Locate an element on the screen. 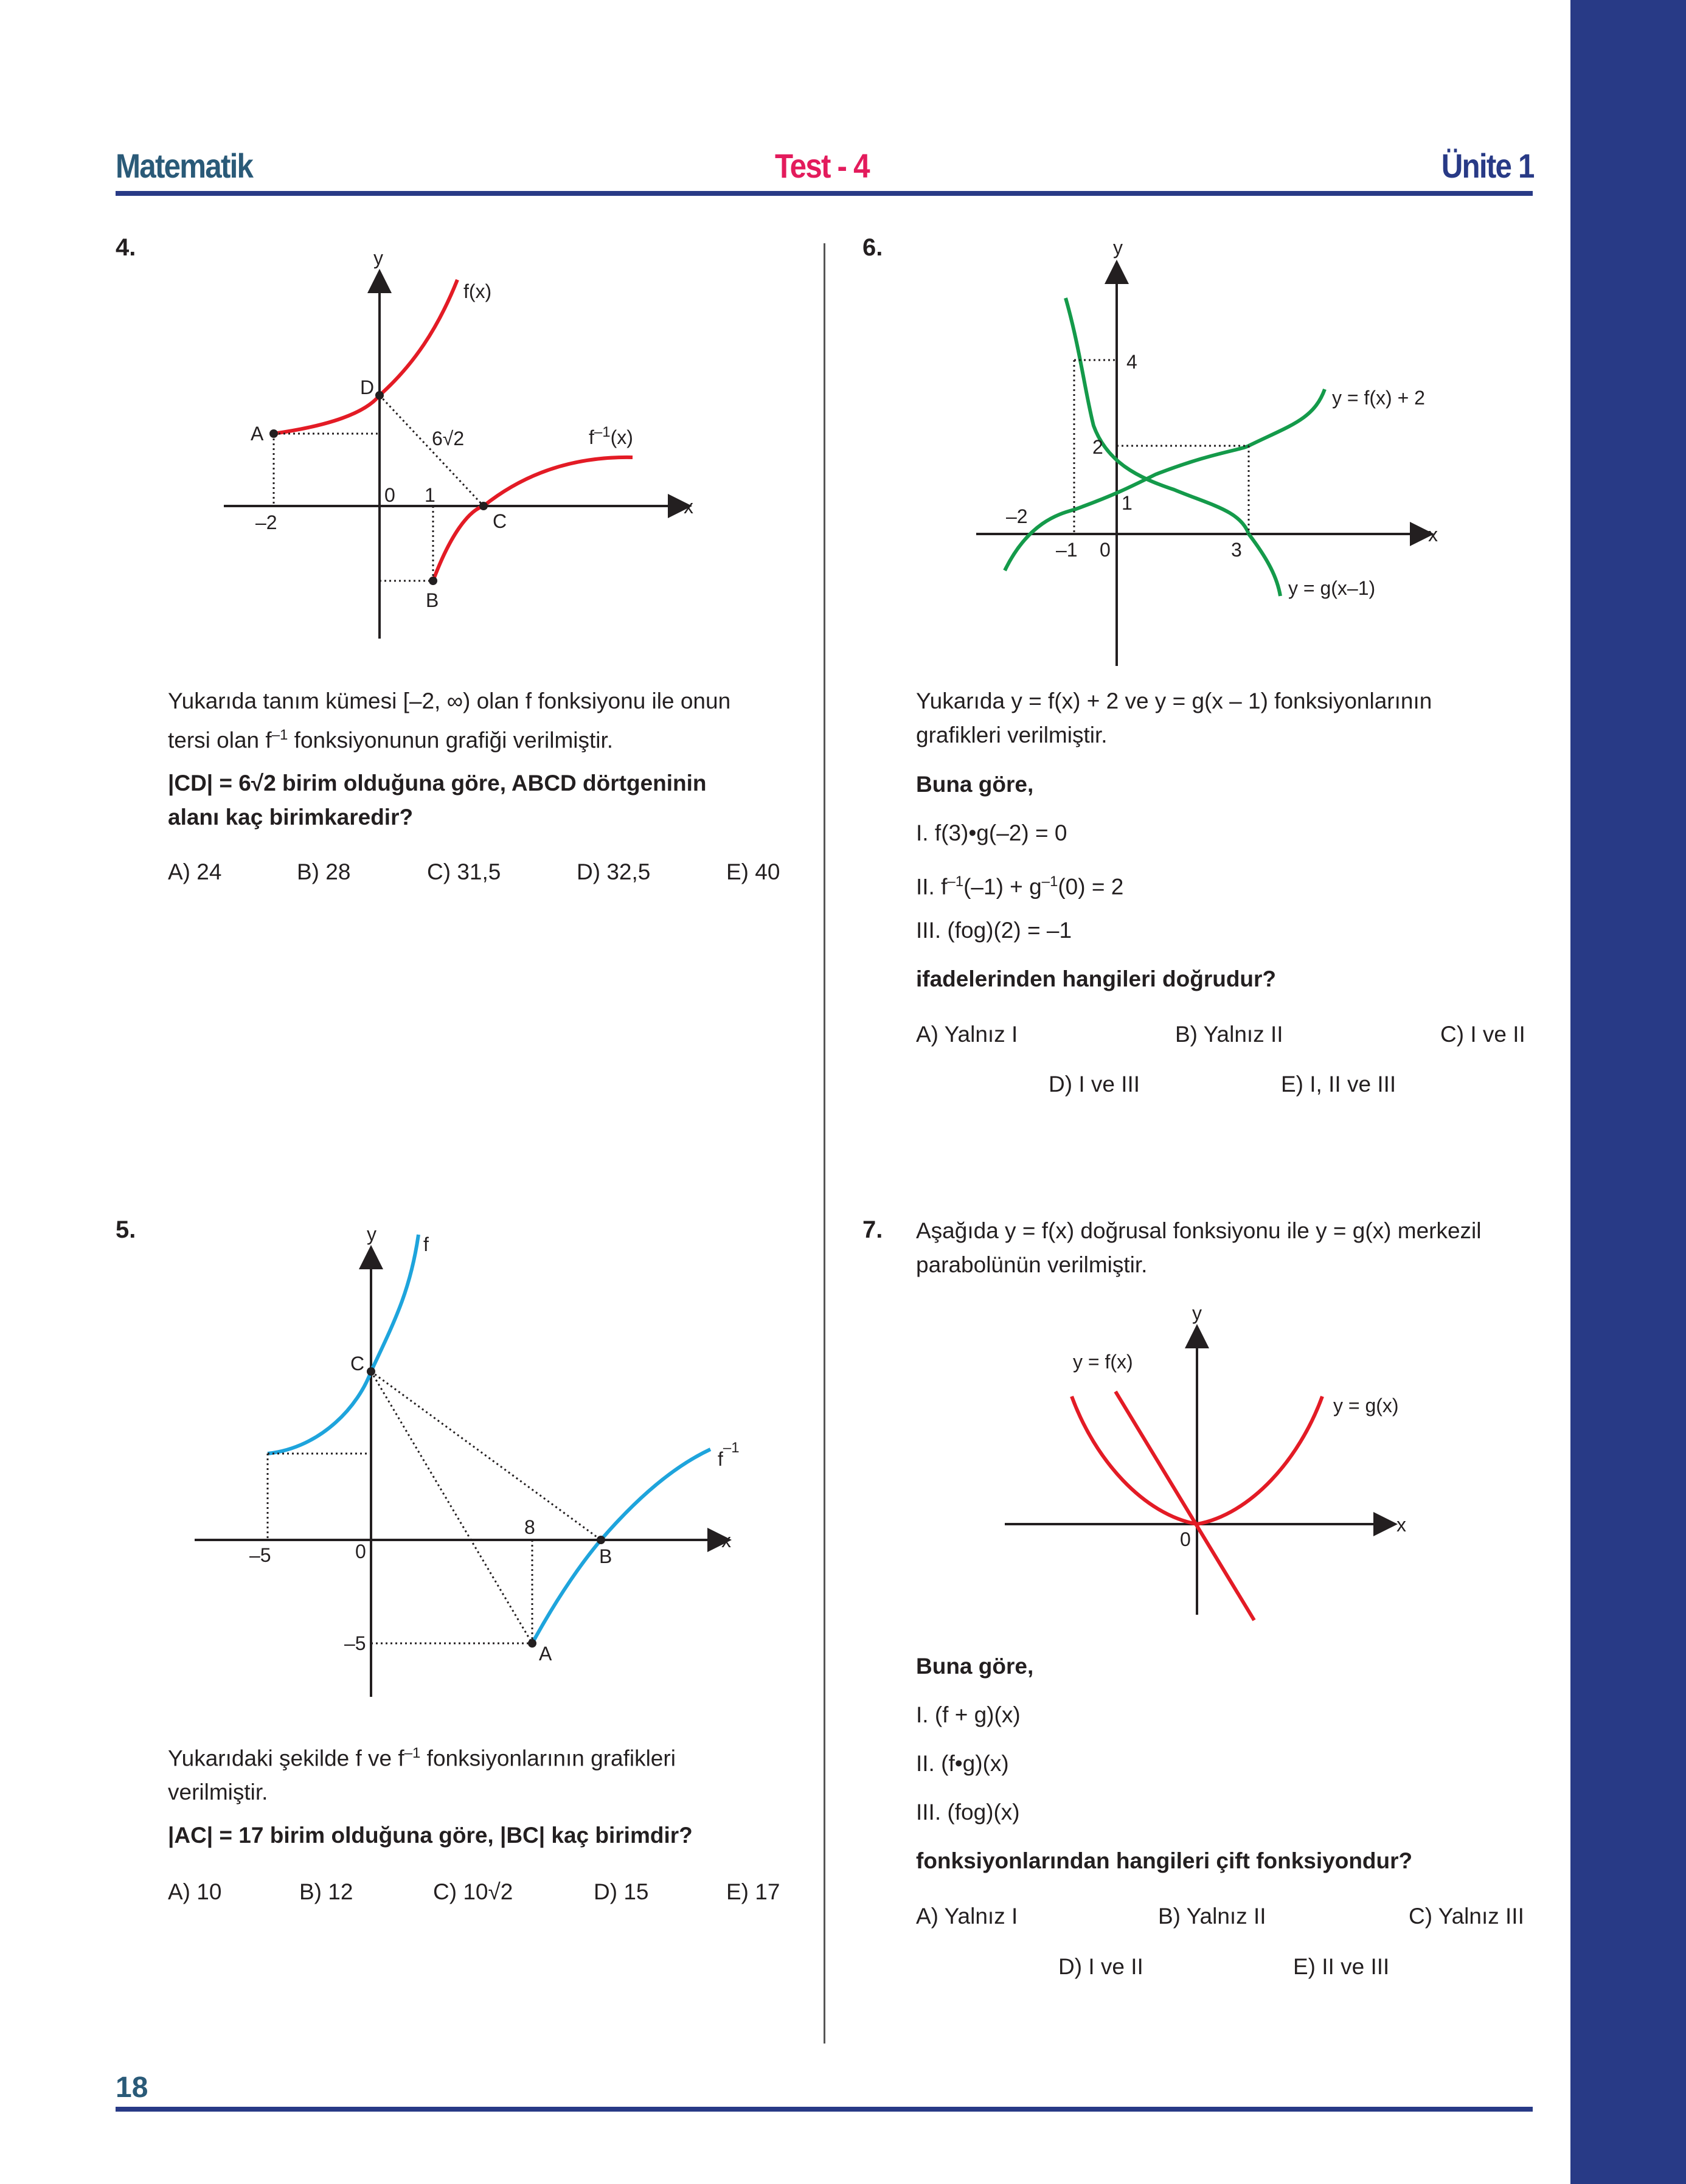 Image resolution: width=1686 pixels, height=2184 pixels. q7-answer-e: E) II ve III is located at coordinates (1341, 1966).